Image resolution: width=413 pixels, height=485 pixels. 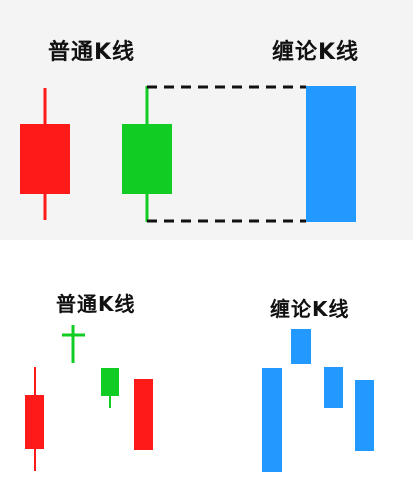 I want to click on chan-kline-title-bottom: 缠论K线, so click(x=310, y=309).